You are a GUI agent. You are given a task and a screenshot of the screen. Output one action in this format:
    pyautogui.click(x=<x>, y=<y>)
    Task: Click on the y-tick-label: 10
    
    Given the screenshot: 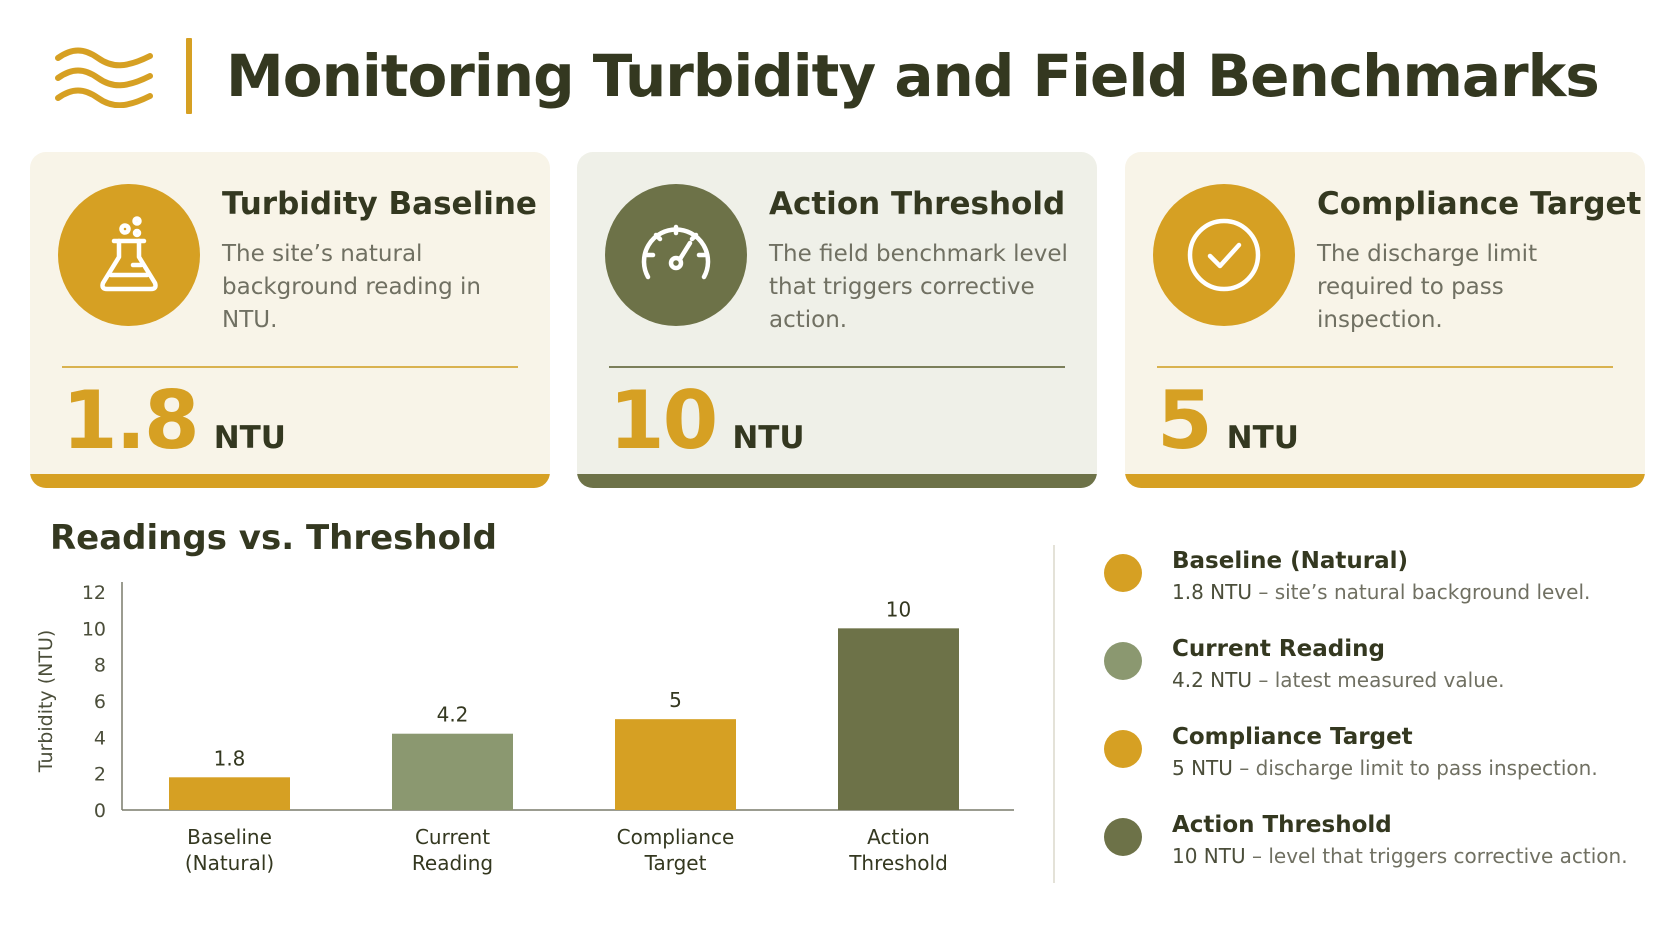 What is the action you would take?
    pyautogui.click(x=94, y=629)
    